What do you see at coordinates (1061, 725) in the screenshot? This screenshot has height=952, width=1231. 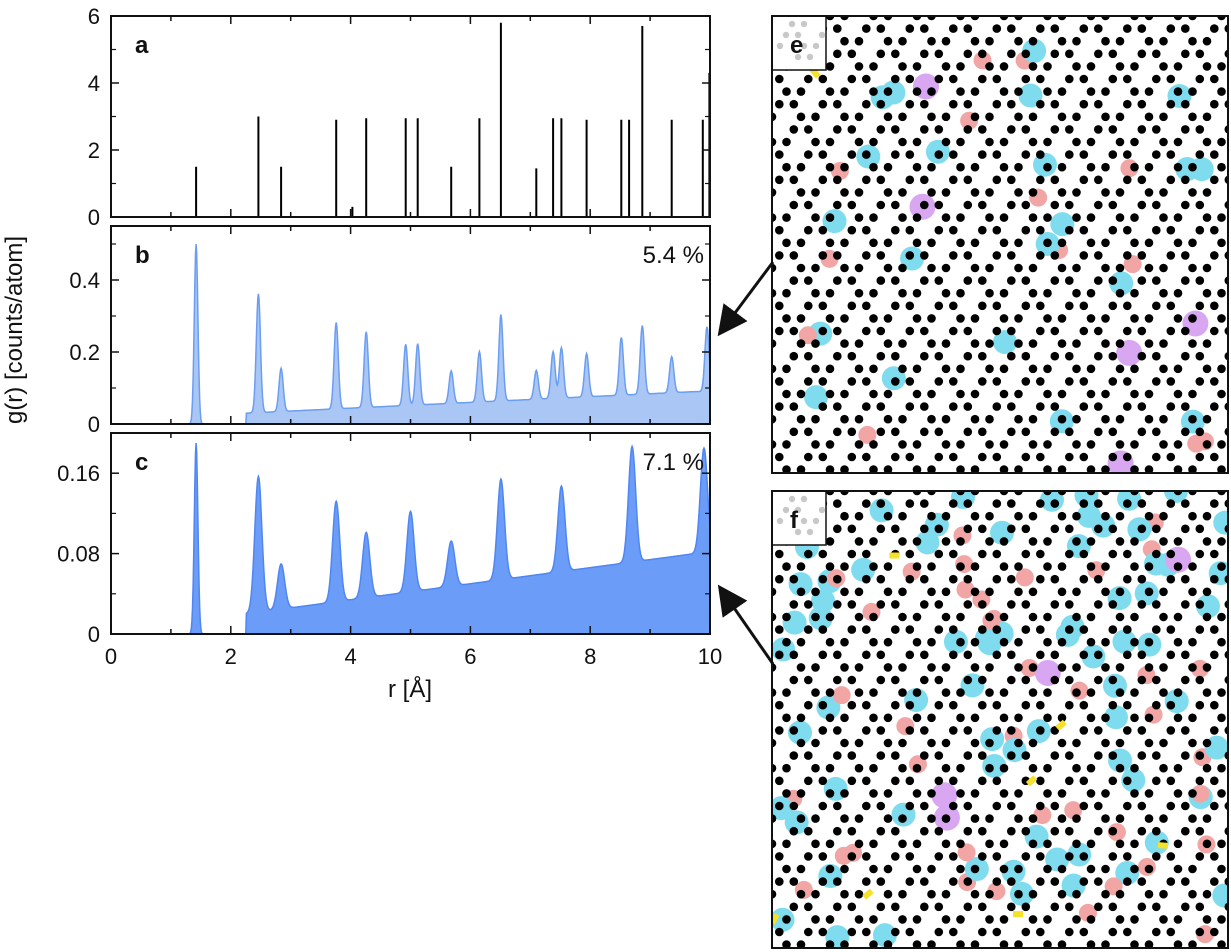 I see `yellow-bond` at bounding box center [1061, 725].